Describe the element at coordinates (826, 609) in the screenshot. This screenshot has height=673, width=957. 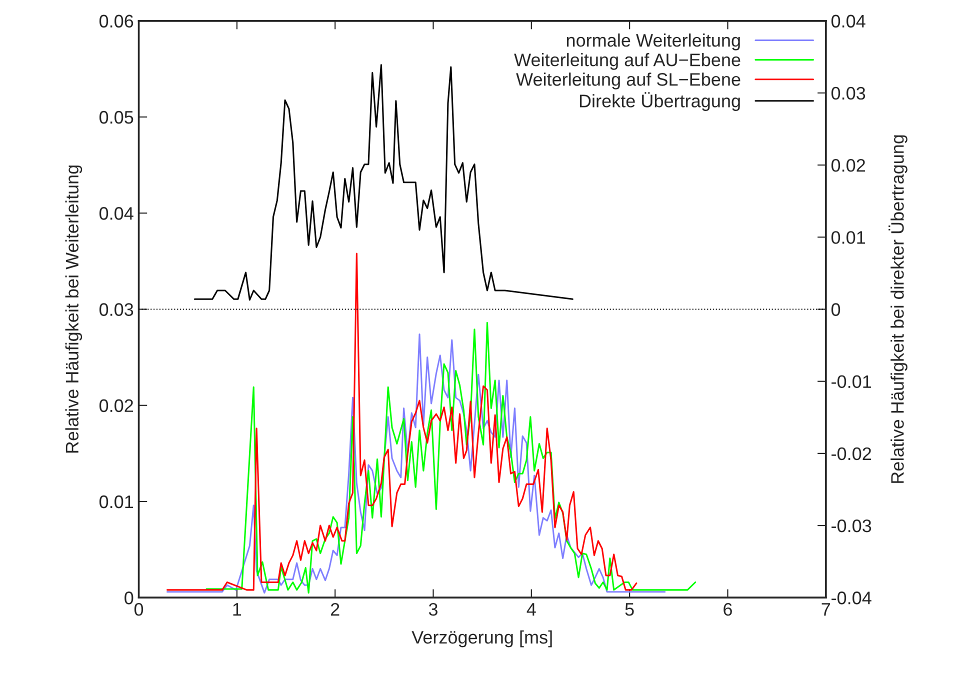
I see `x-tick-label: 7` at that location.